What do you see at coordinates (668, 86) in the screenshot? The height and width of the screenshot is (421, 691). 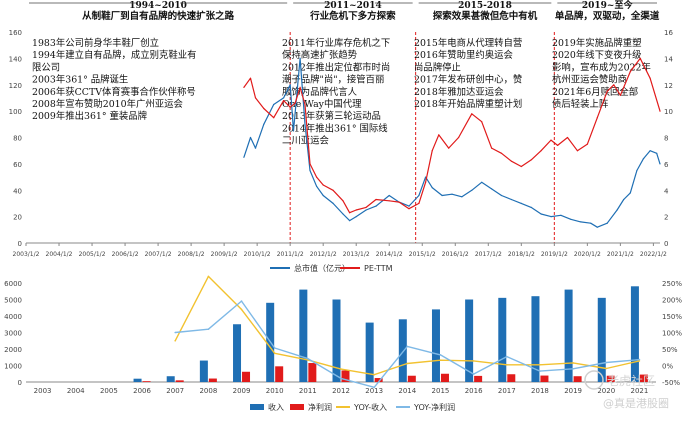 I see `top-y-right-tick-label: 12` at bounding box center [668, 86].